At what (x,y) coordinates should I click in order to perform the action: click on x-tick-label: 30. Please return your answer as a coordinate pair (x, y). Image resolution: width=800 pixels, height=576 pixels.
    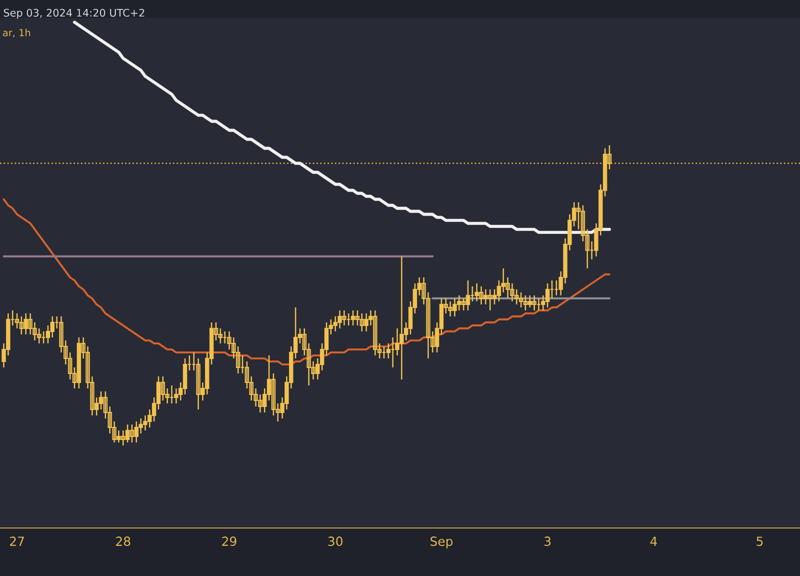
    Looking at the image, I should click on (335, 541).